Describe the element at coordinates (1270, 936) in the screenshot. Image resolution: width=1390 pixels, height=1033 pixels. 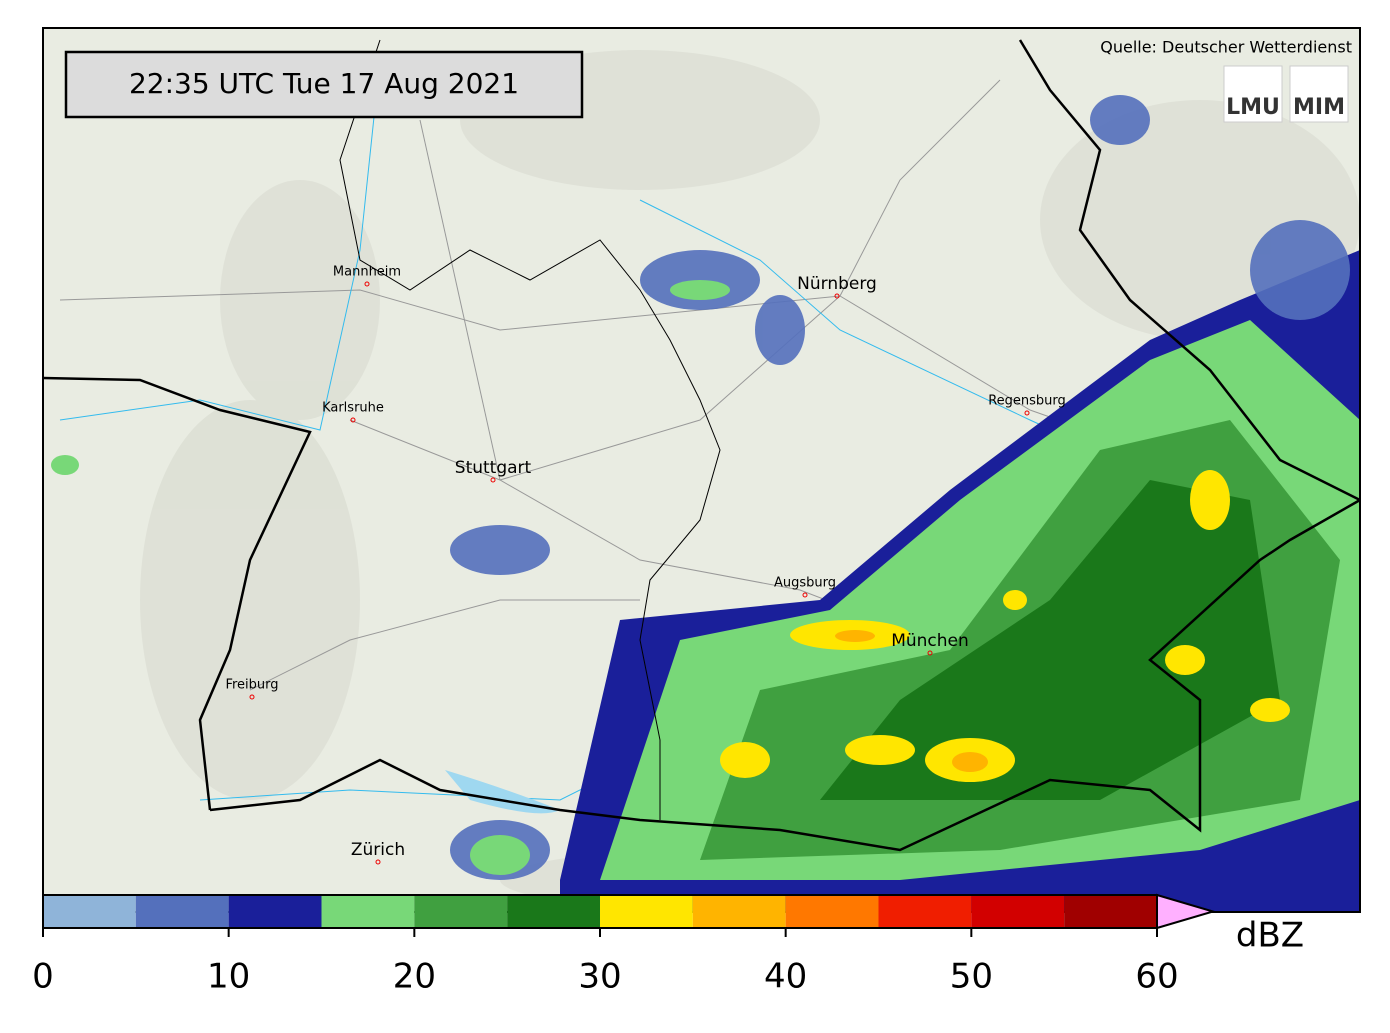
I see `colorbar-unit: dBZ` at that location.